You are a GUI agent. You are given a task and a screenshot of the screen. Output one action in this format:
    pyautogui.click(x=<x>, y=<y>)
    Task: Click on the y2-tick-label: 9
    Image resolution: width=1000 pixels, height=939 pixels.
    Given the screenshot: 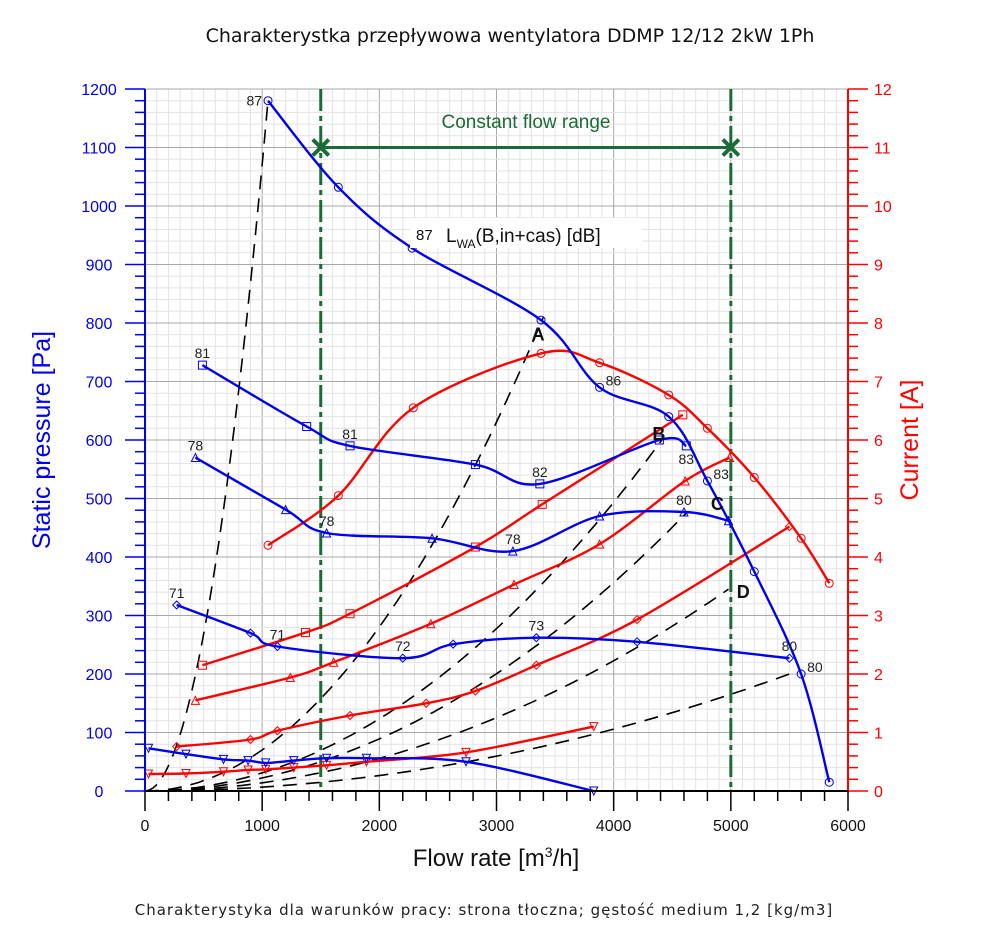 What is the action you would take?
    pyautogui.click(x=878, y=266)
    